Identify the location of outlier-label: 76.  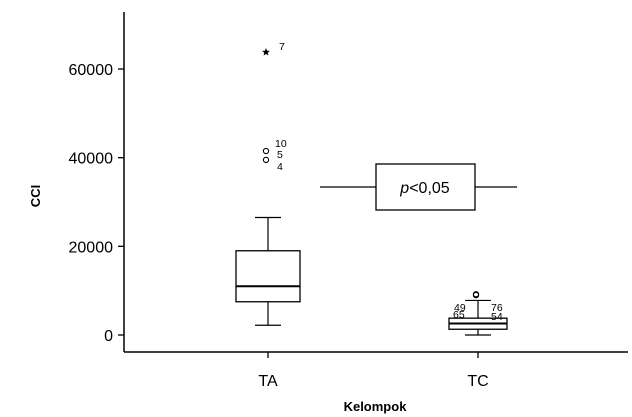
(497, 308).